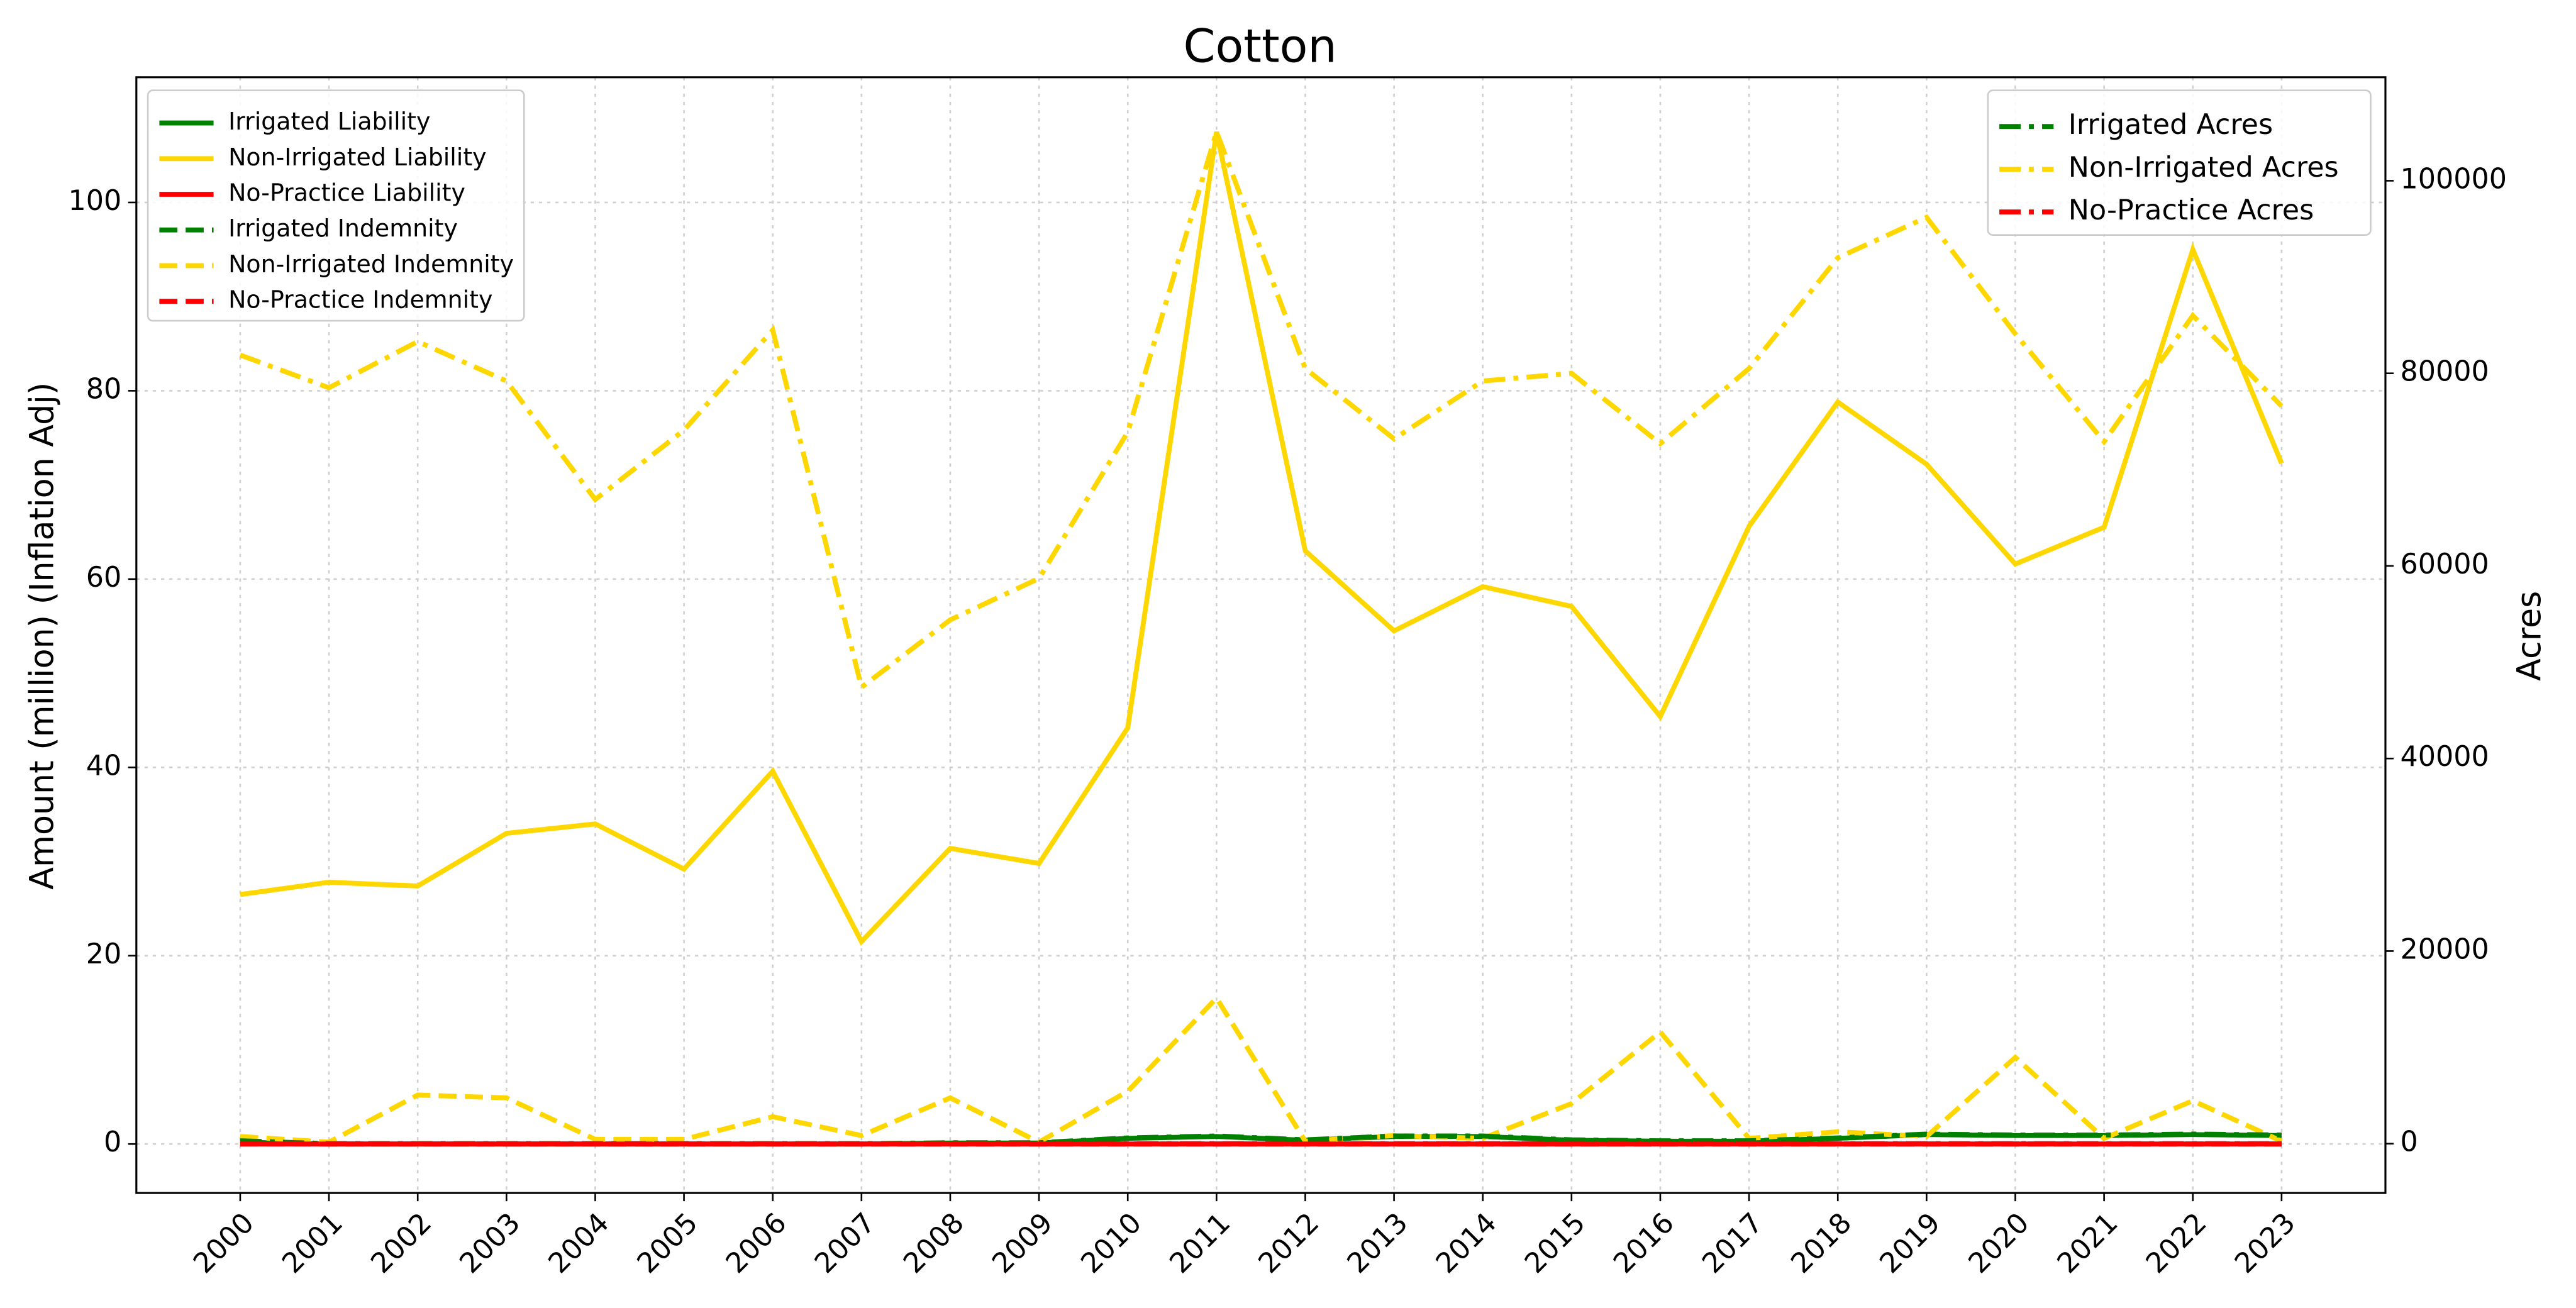 This screenshot has height=1308, width=2576. I want to click on y-tick-label: 40, so click(104, 766).